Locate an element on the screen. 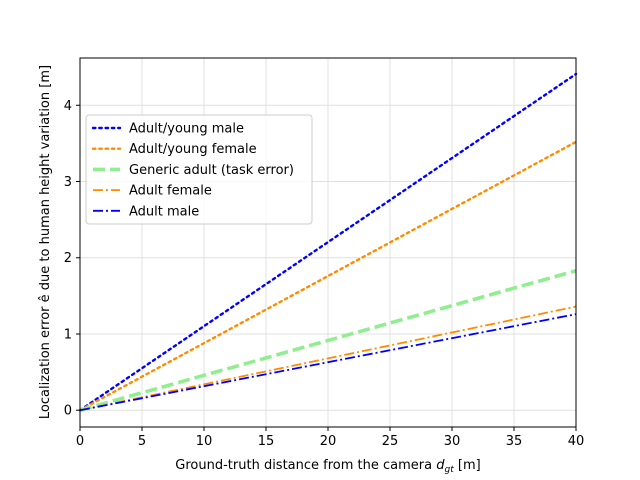 Image resolution: width=640 pixels, height=480 pixels. legend-label-1: Adult/young male is located at coordinates (186, 129).